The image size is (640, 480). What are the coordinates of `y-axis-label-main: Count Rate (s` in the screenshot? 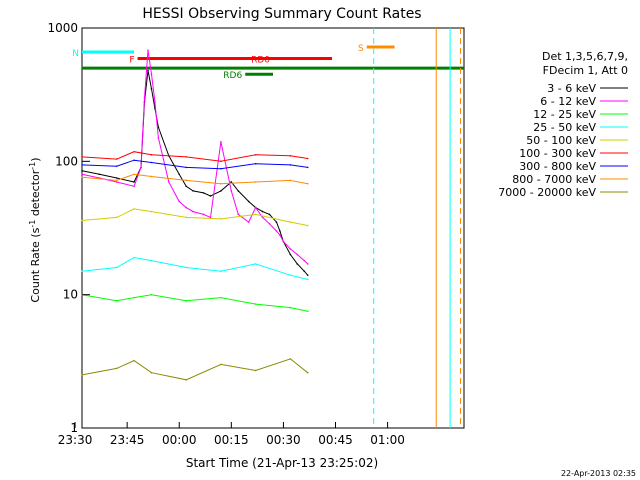 It's located at (35, 264).